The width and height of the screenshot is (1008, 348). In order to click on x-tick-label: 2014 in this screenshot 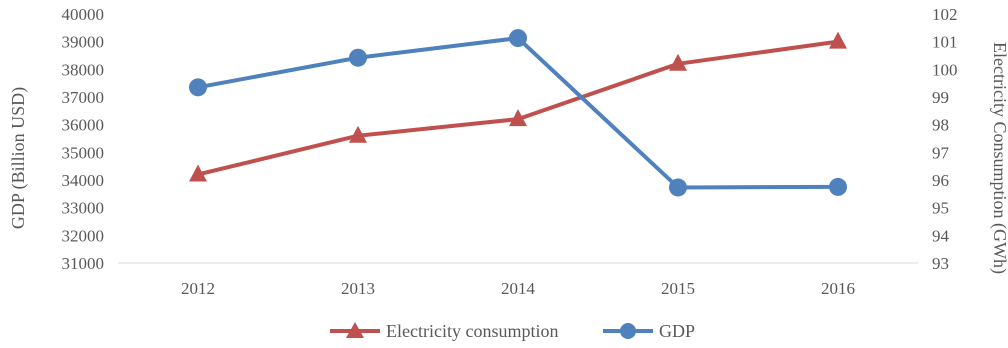, I will do `click(518, 288)`.